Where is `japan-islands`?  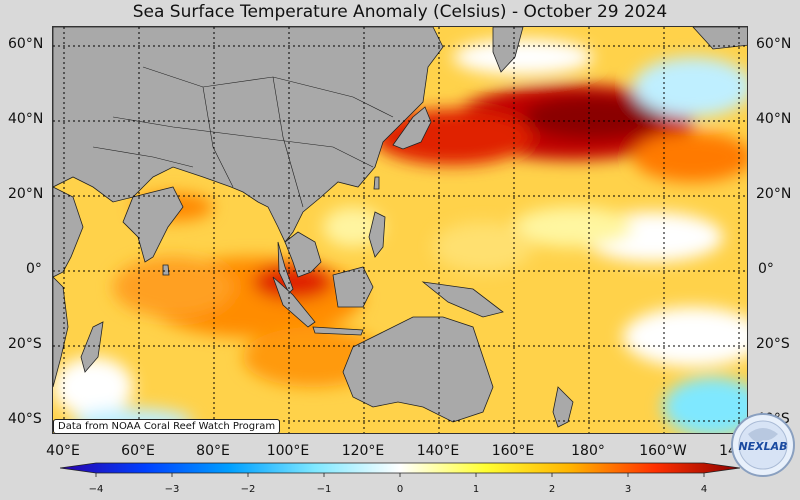
japan-islands is located at coordinates (412, 128).